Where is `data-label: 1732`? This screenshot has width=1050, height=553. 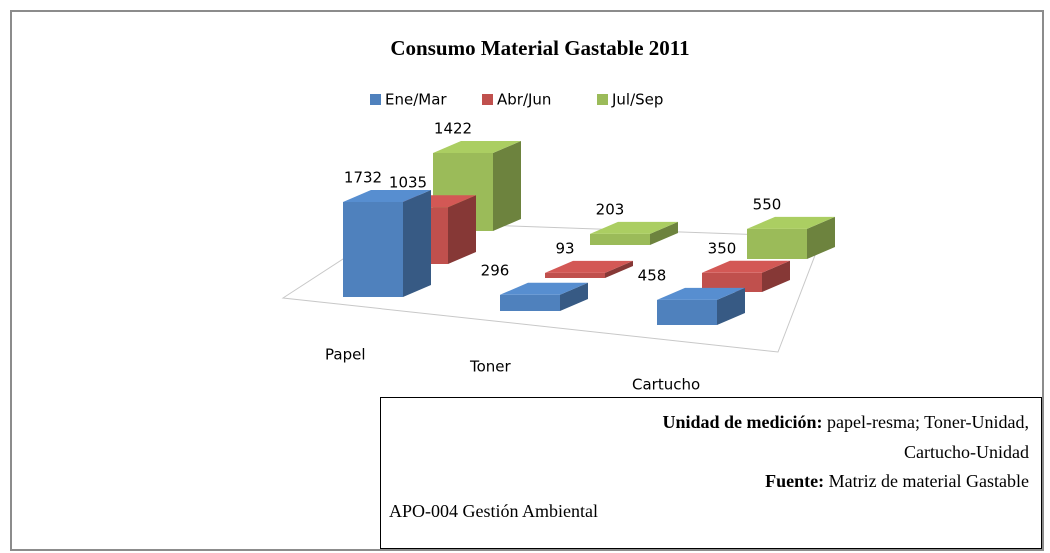 data-label: 1732 is located at coordinates (363, 178).